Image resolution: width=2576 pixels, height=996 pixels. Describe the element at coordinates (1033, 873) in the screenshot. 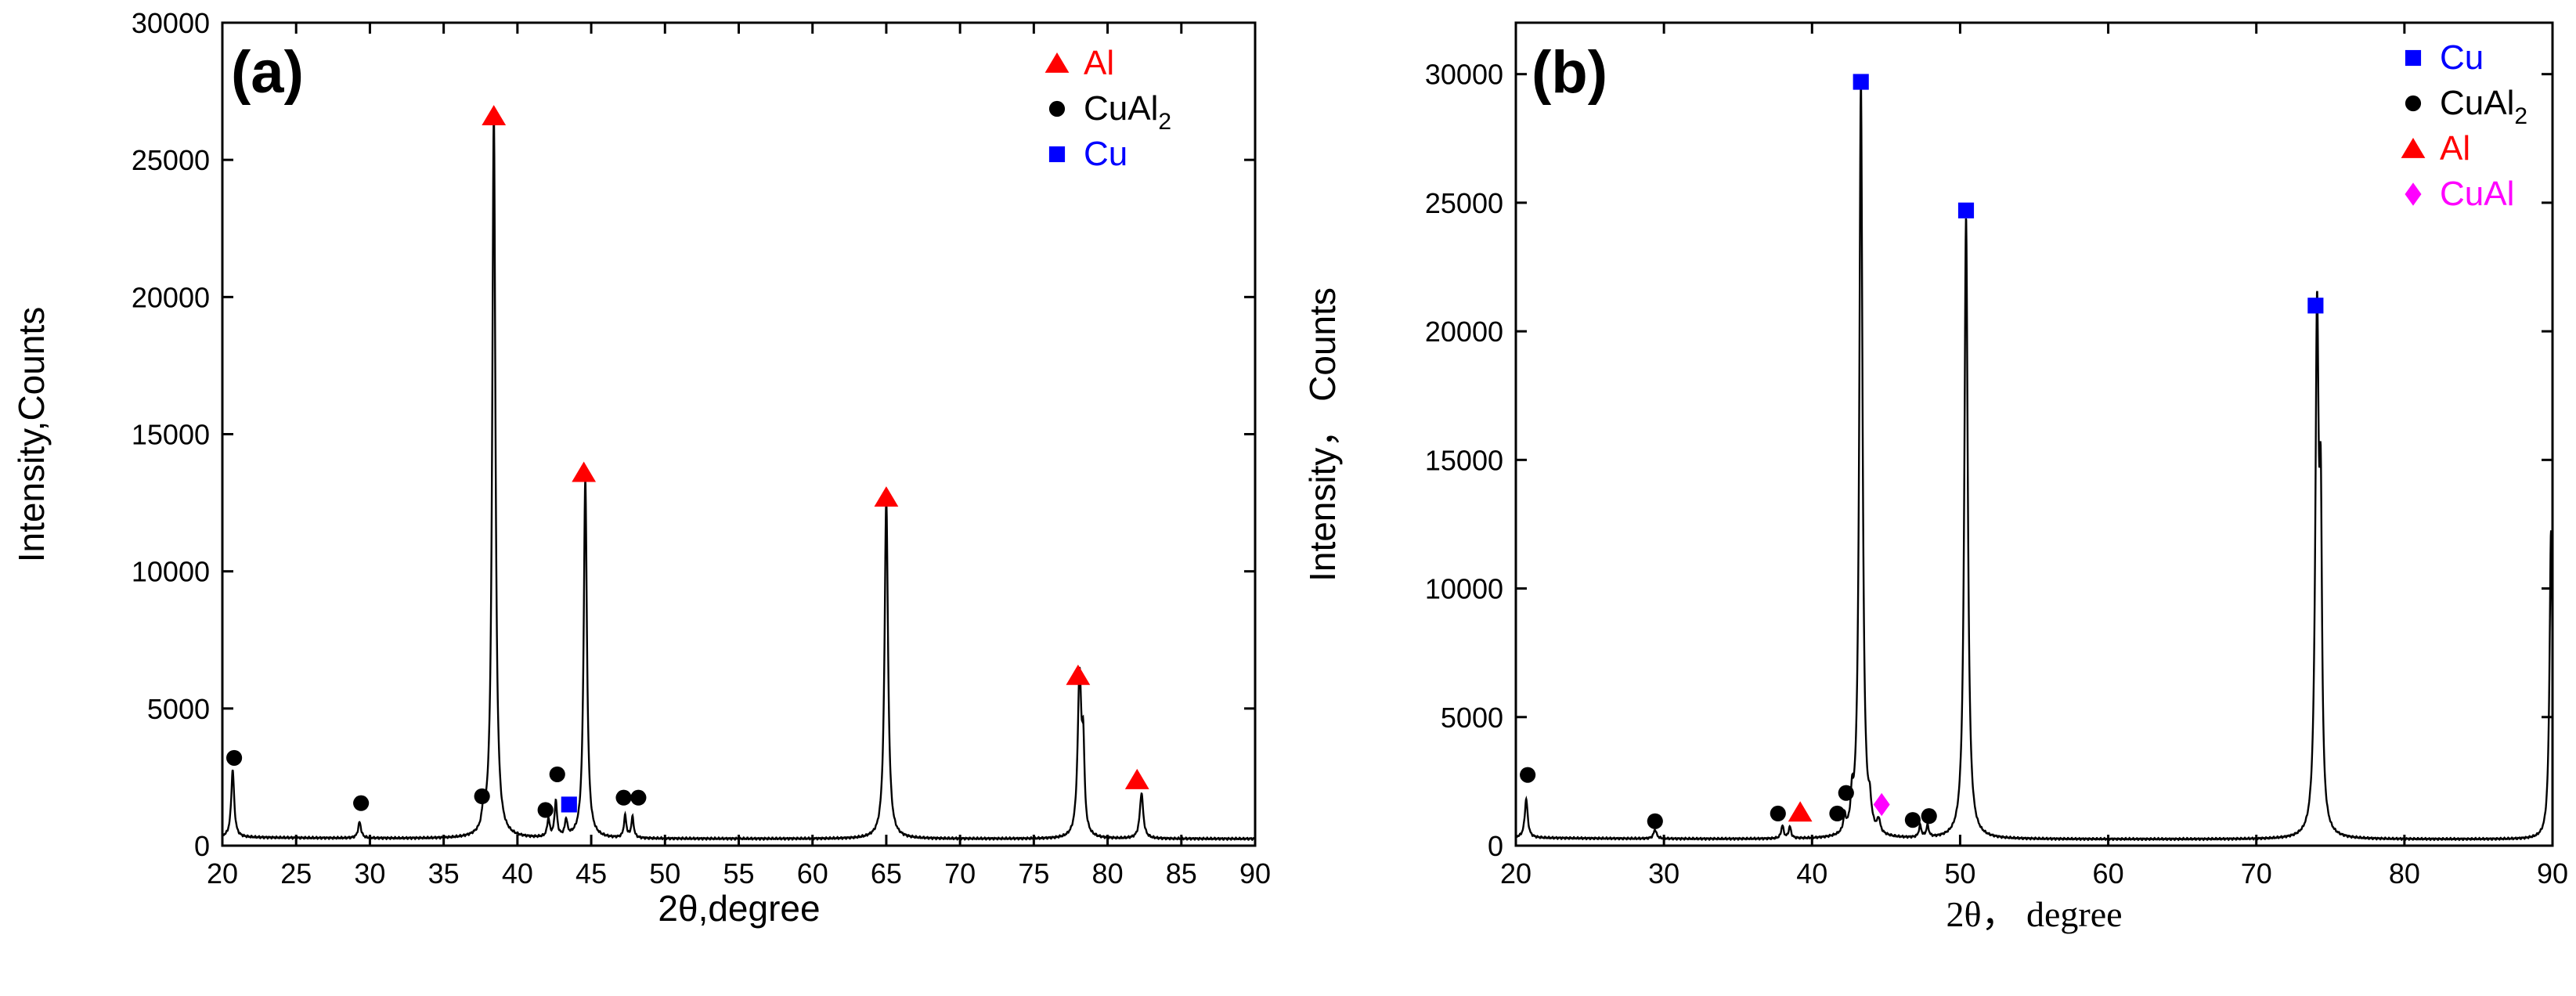

I see `x-tick-label: 75` at that location.